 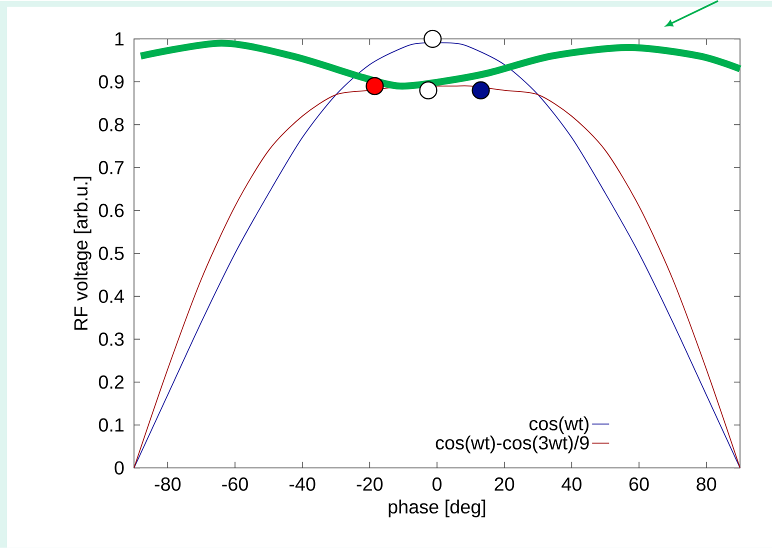 What do you see at coordinates (706, 484) in the screenshot?
I see `x-tick-label: 80` at bounding box center [706, 484].